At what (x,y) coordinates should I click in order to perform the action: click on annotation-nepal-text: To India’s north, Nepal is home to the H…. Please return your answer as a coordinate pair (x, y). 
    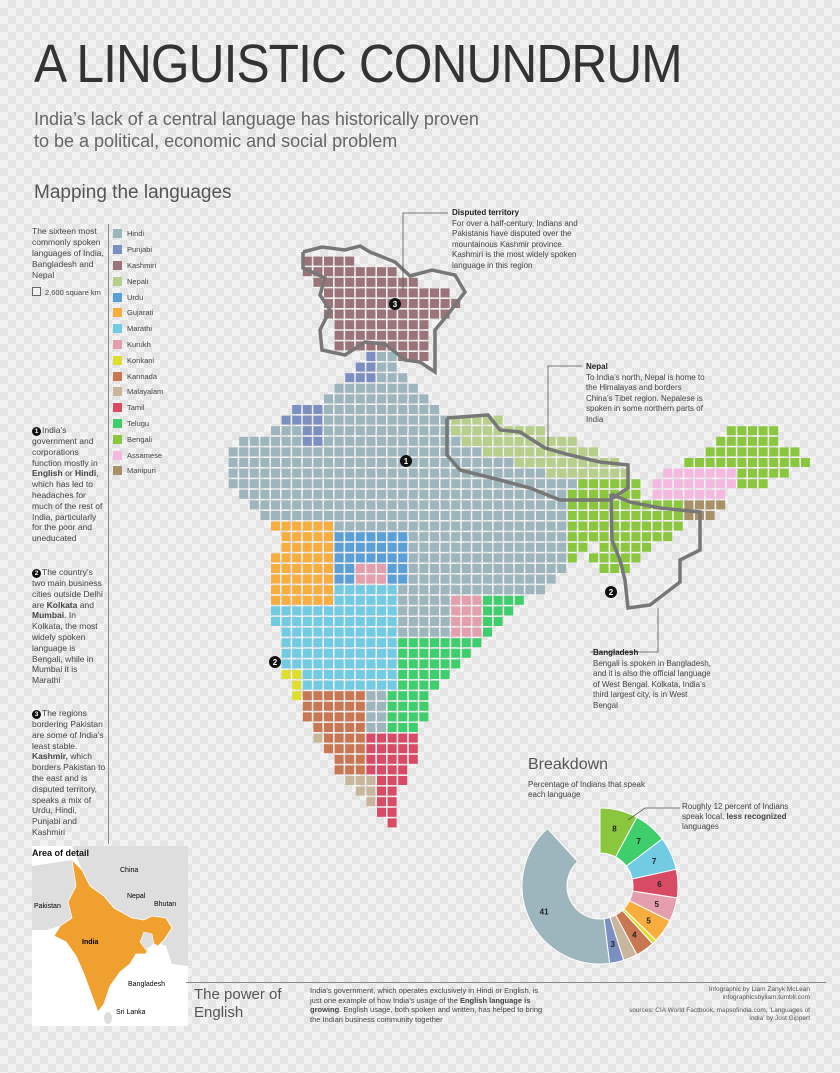
    Looking at the image, I should click on (645, 398).